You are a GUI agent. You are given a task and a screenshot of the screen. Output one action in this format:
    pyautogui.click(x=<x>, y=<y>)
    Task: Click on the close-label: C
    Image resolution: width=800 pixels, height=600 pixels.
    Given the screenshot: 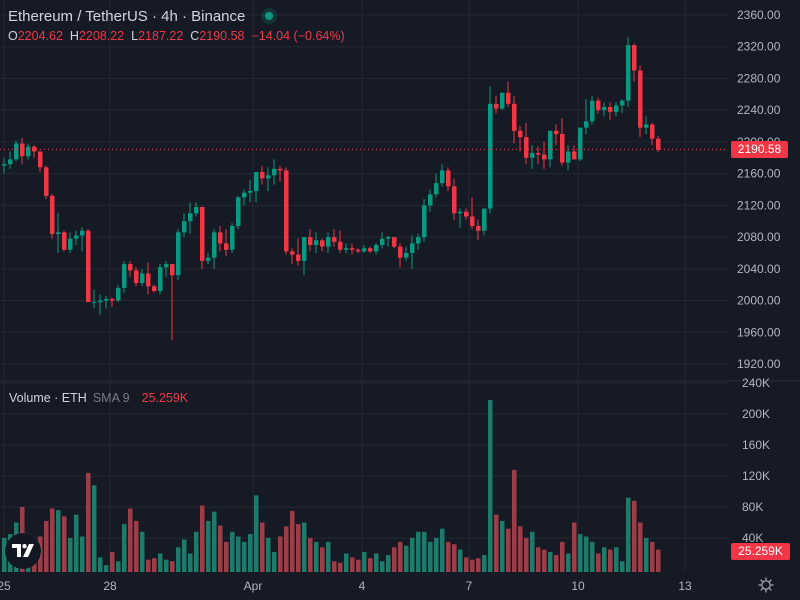 What is the action you would take?
    pyautogui.click(x=195, y=36)
    